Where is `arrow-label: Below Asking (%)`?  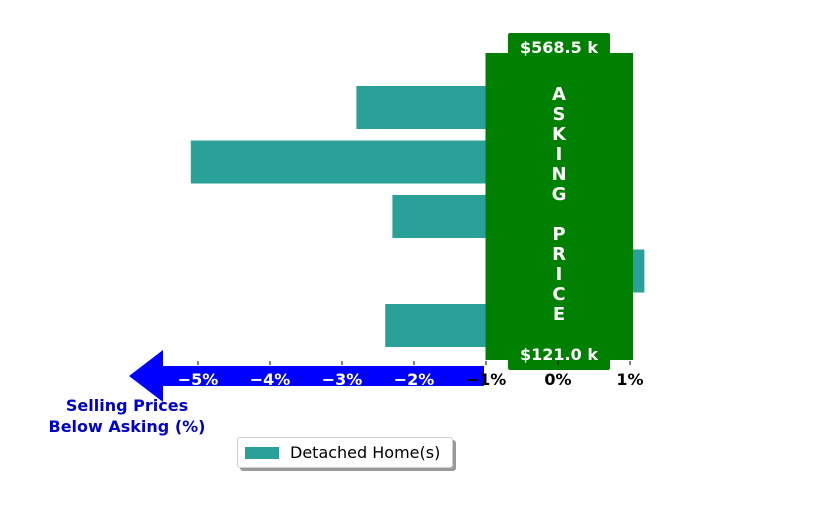 arrow-label: Below Asking (%) is located at coordinates (127, 426).